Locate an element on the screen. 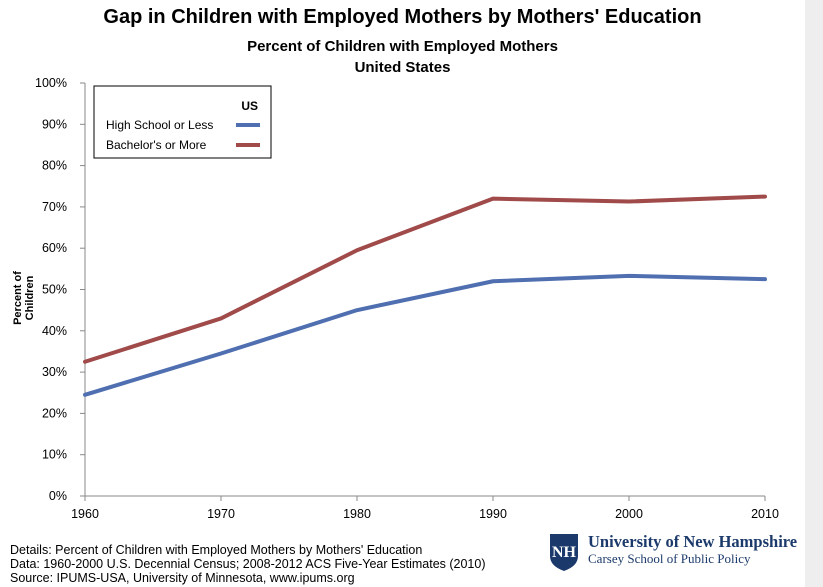 Image resolution: width=823 pixels, height=587 pixels. x-tick-label: 1970 is located at coordinates (221, 514).